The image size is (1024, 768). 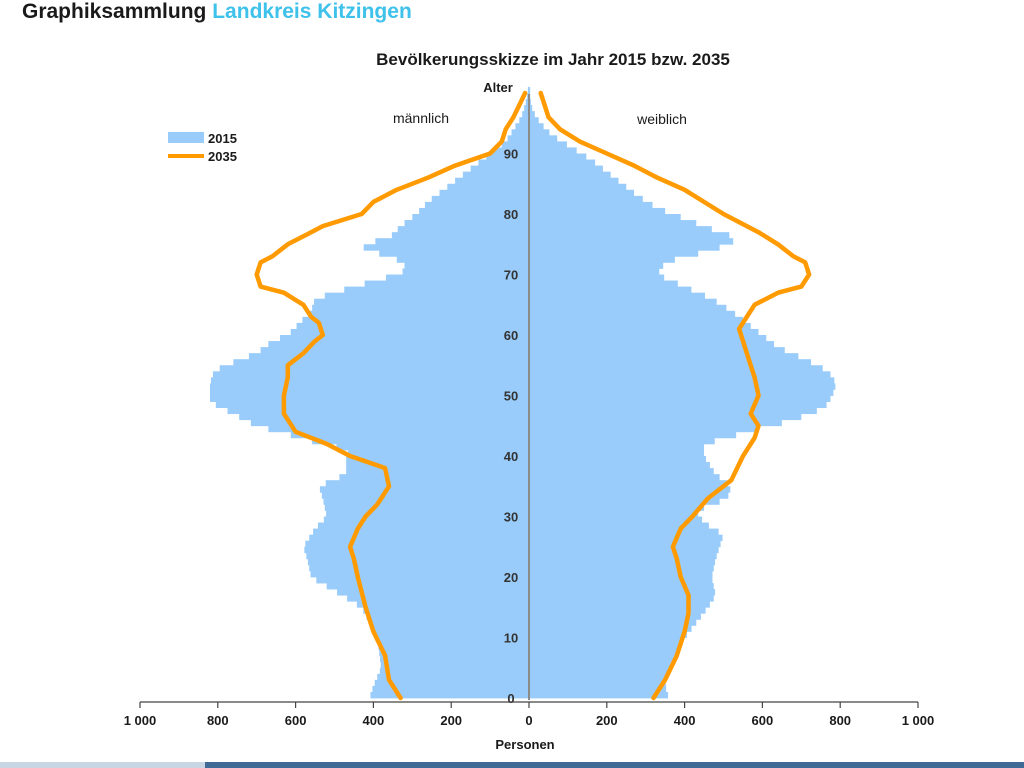 I want to click on y-tick-label: 70, so click(x=511, y=275).